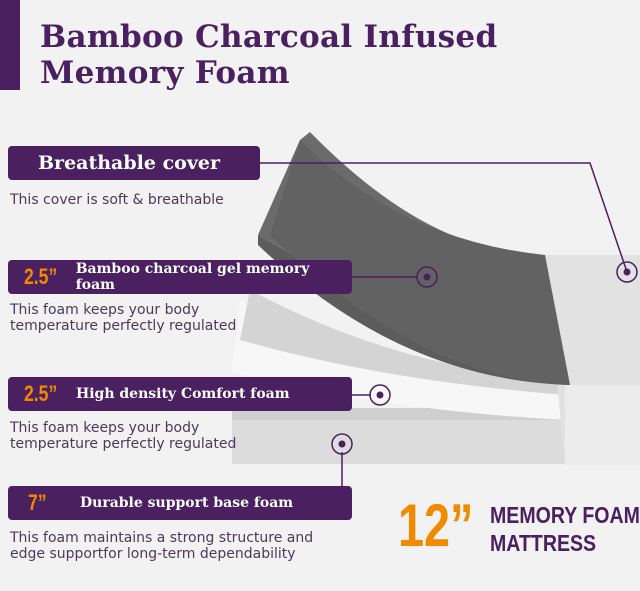 The image size is (640, 591). What do you see at coordinates (436, 525) in the screenshot?
I see `mattress-size: 12”` at bounding box center [436, 525].